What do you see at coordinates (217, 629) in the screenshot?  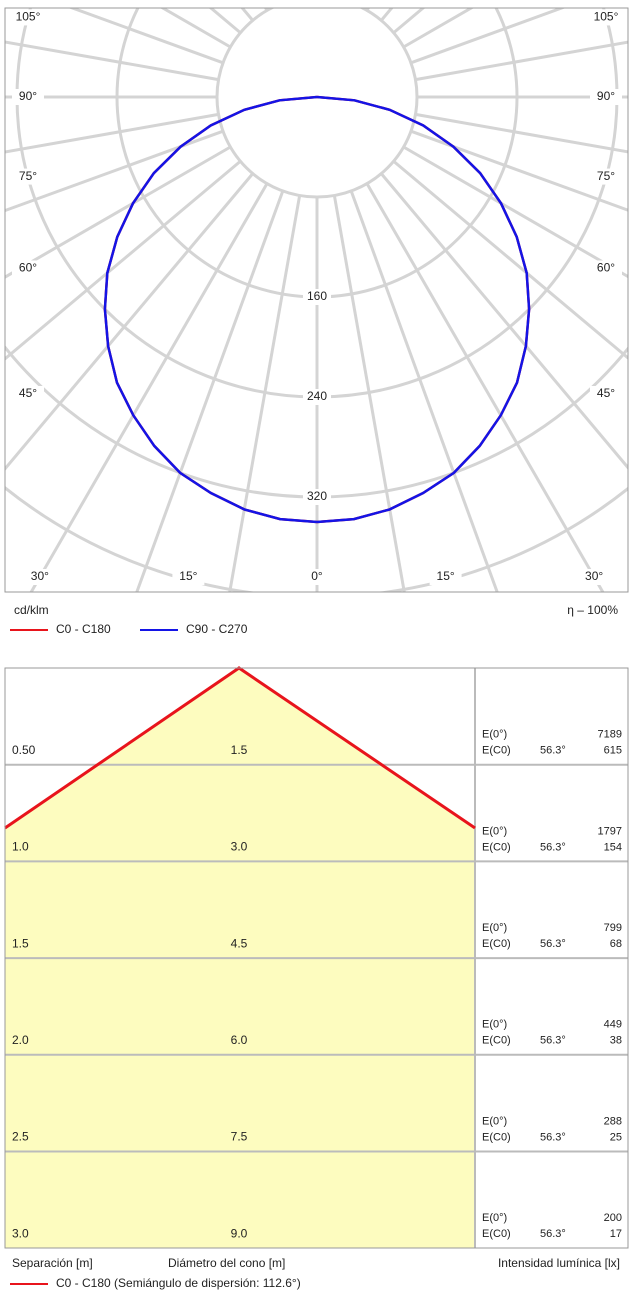 I see `legend-label: C90 - C270` at bounding box center [217, 629].